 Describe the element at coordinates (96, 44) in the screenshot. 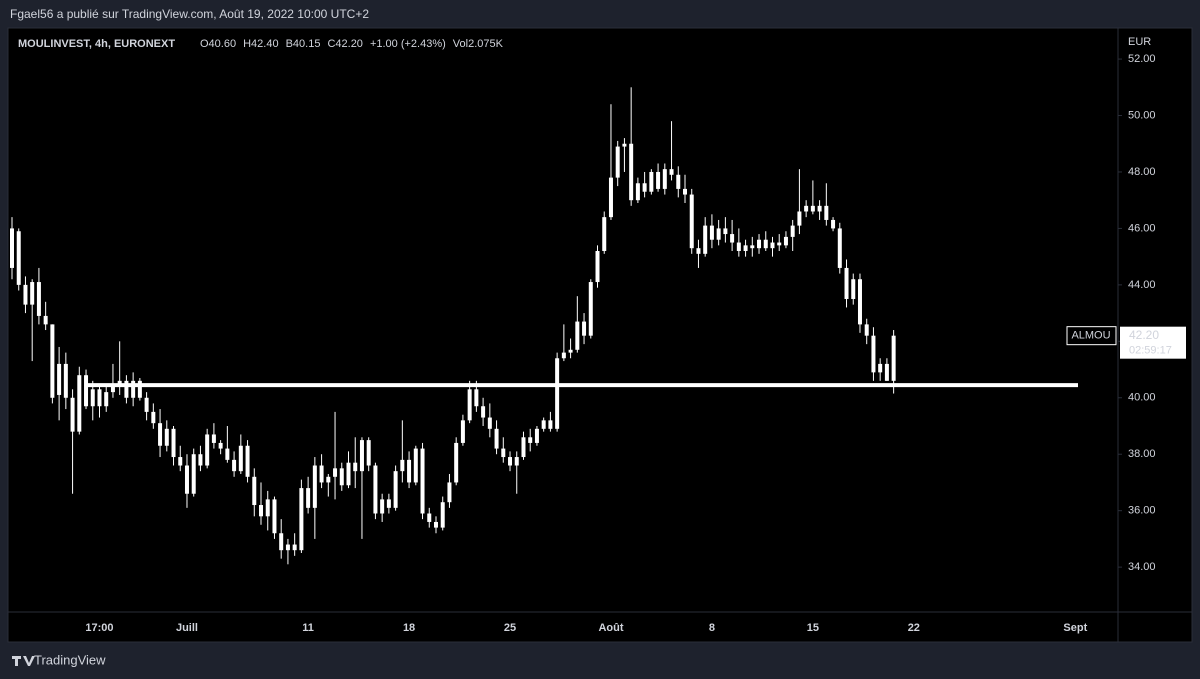

I see `symbol-info: MOULINVEST, 4h, EURONEXT` at that location.